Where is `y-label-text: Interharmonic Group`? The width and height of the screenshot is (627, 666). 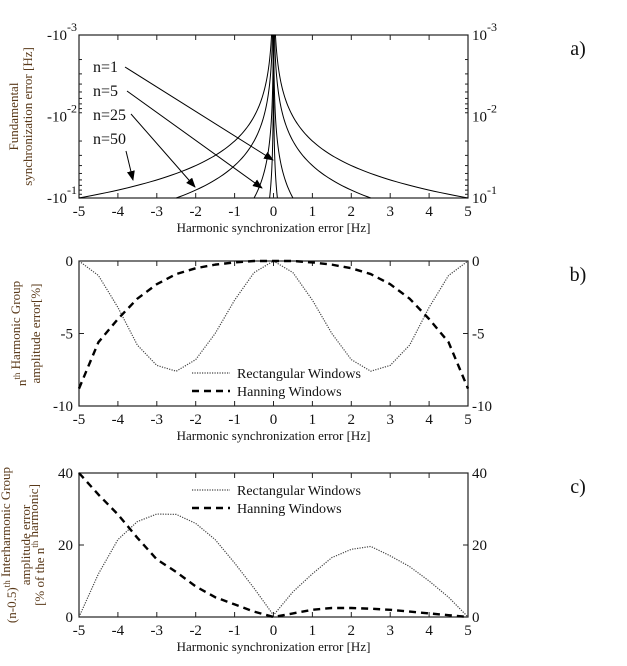 y-label-text: Interharmonic Group is located at coordinates (6, 523).